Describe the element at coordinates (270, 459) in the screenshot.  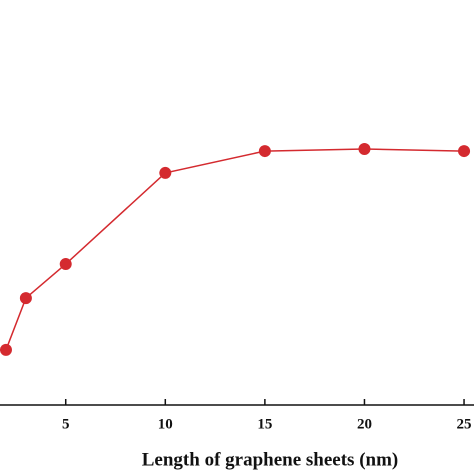
I see `x-axis-title: Length of graphene sheets (nm)` at that location.